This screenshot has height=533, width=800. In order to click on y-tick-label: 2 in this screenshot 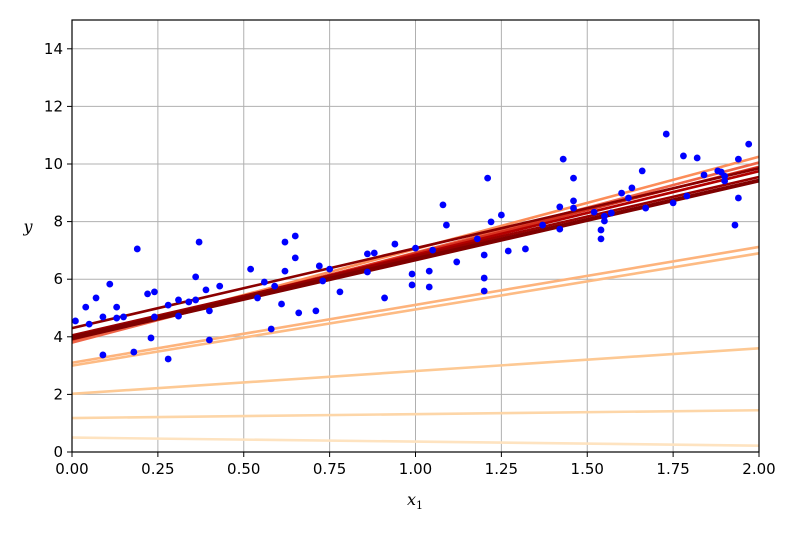, I will do `click(58, 394)`.